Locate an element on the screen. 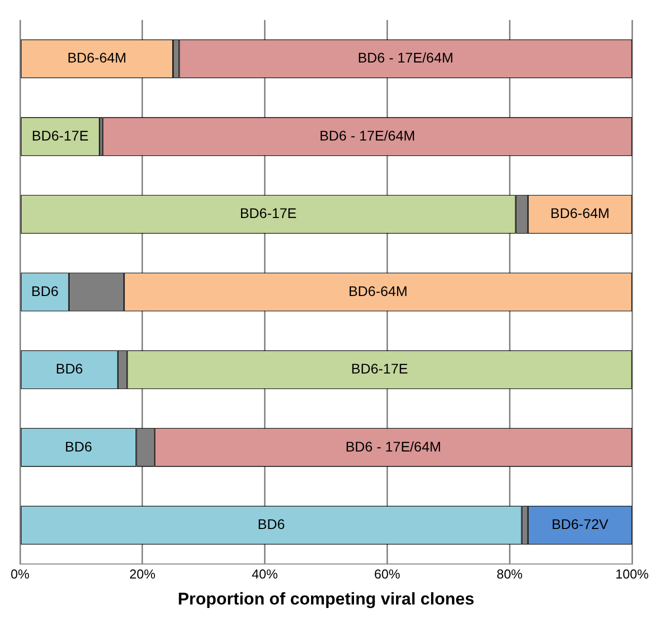 This screenshot has width=652, height=622. x-tick-label: 100% is located at coordinates (632, 574).